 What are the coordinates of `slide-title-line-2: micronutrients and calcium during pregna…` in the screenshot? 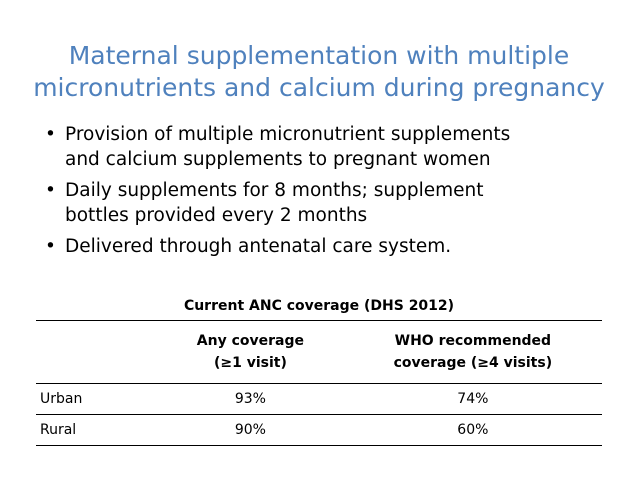 It's located at (319, 87).